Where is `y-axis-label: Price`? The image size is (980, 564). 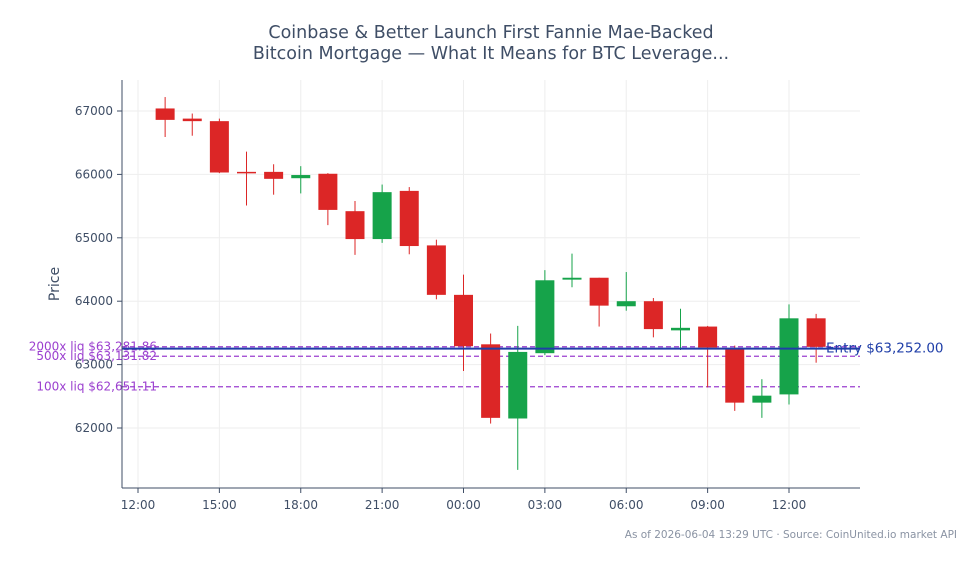 y-axis-label: Price is located at coordinates (55, 284).